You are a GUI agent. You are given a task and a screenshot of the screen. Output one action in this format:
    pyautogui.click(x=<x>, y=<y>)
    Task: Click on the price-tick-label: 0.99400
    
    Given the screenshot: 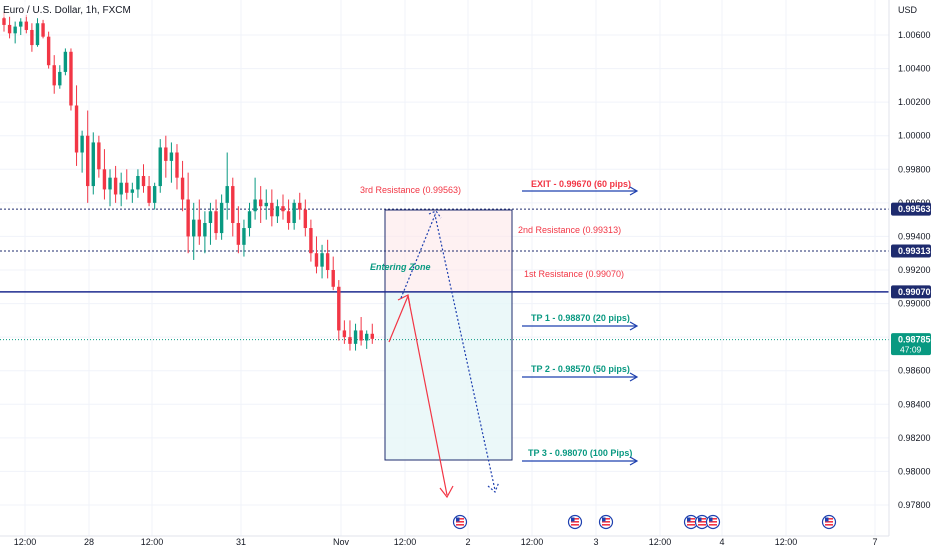 What is the action you would take?
    pyautogui.click(x=914, y=236)
    